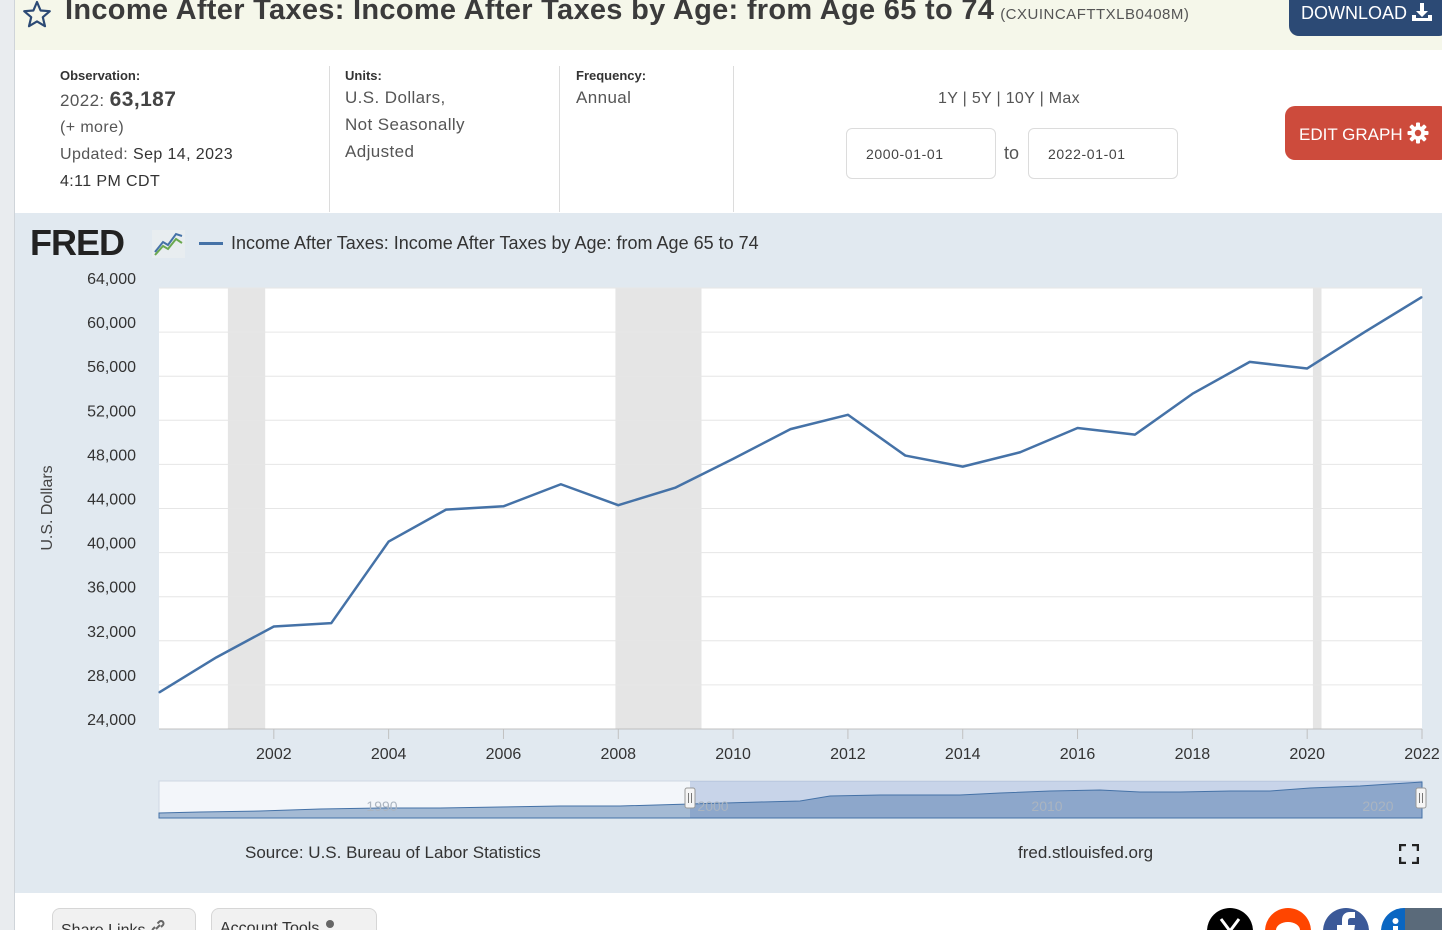 The width and height of the screenshot is (1442, 930). I want to click on navigator-series, so click(790, 800).